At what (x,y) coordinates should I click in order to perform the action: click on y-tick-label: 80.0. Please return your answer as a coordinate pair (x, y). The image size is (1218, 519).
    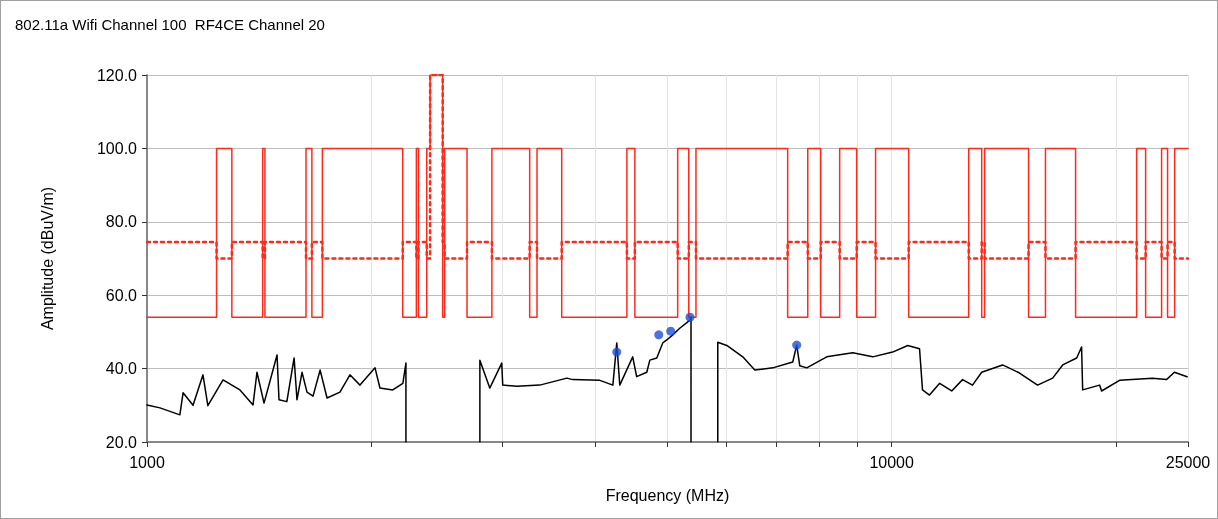
    Looking at the image, I should click on (121, 222).